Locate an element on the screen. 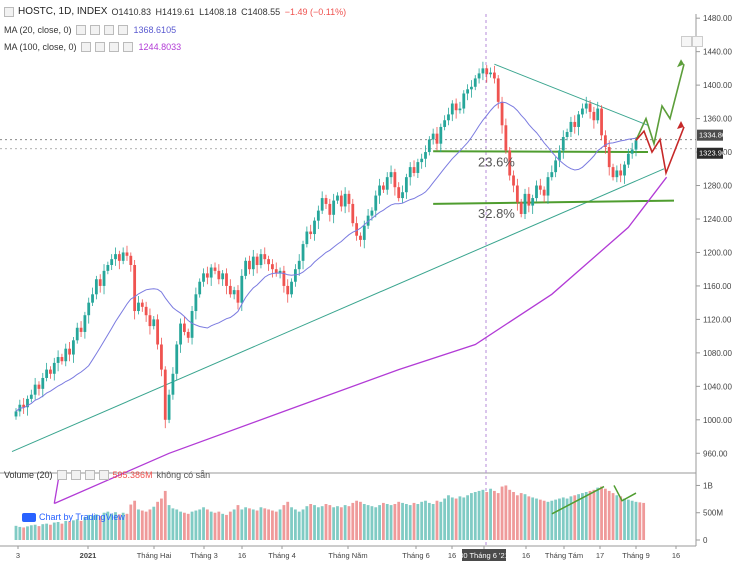  price-tick-label: 1000.00 is located at coordinates (717, 420).